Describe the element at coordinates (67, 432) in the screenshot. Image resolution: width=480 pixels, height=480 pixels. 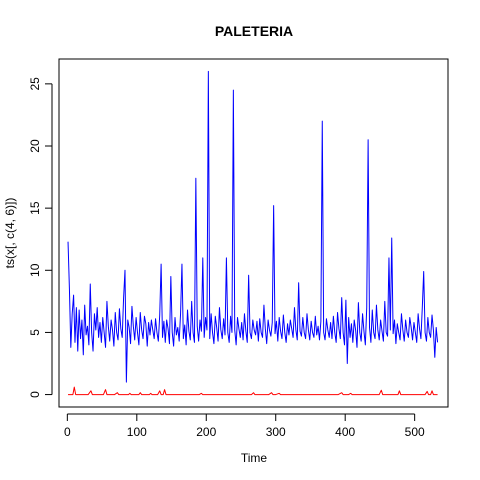
I see `x-tick-label: 0` at that location.